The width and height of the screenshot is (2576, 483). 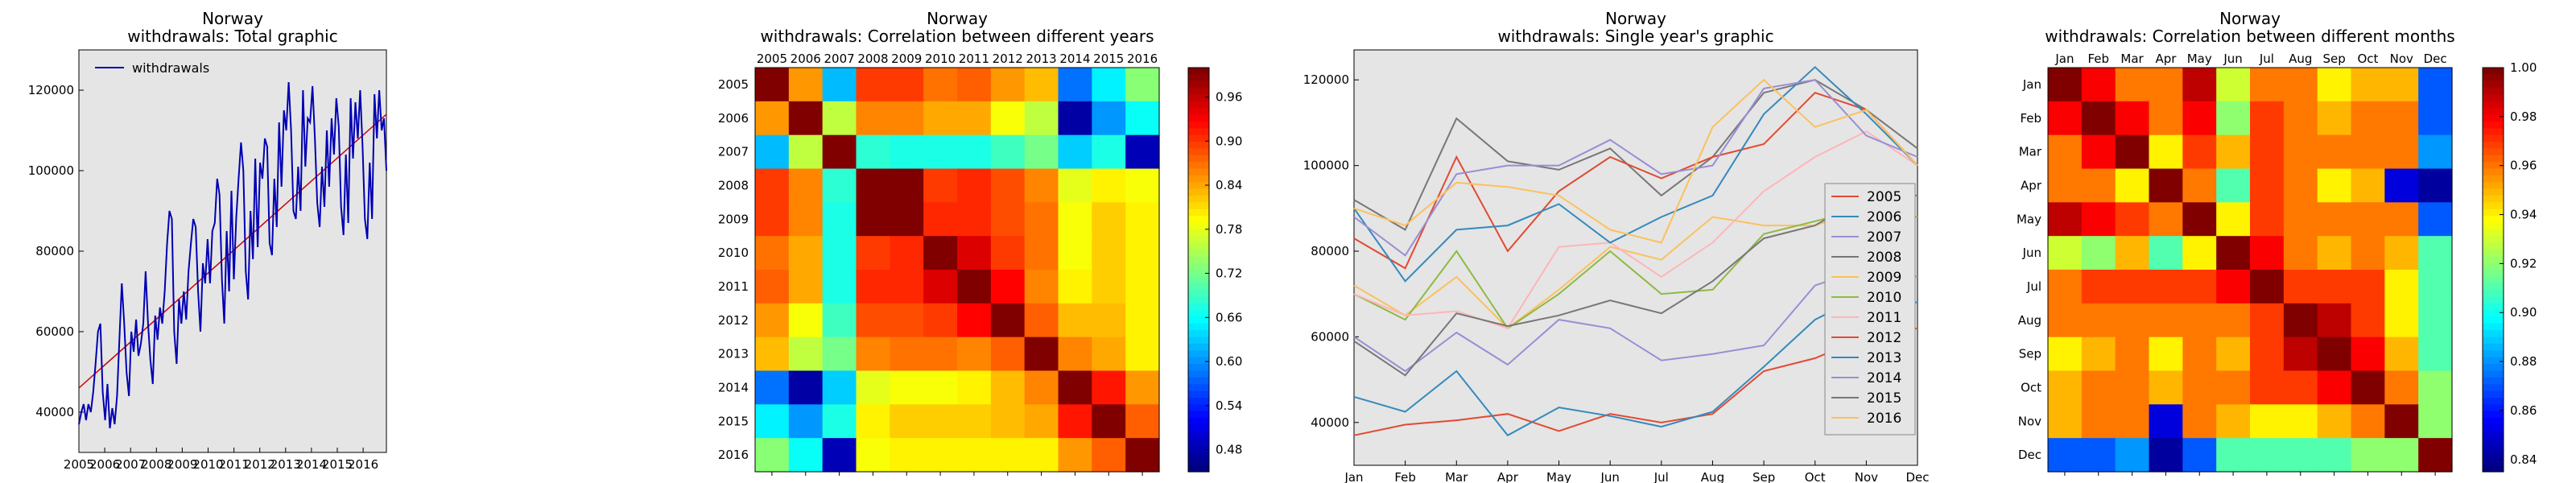 What do you see at coordinates (2030, 354) in the screenshot?
I see `row-label: Sep` at bounding box center [2030, 354].